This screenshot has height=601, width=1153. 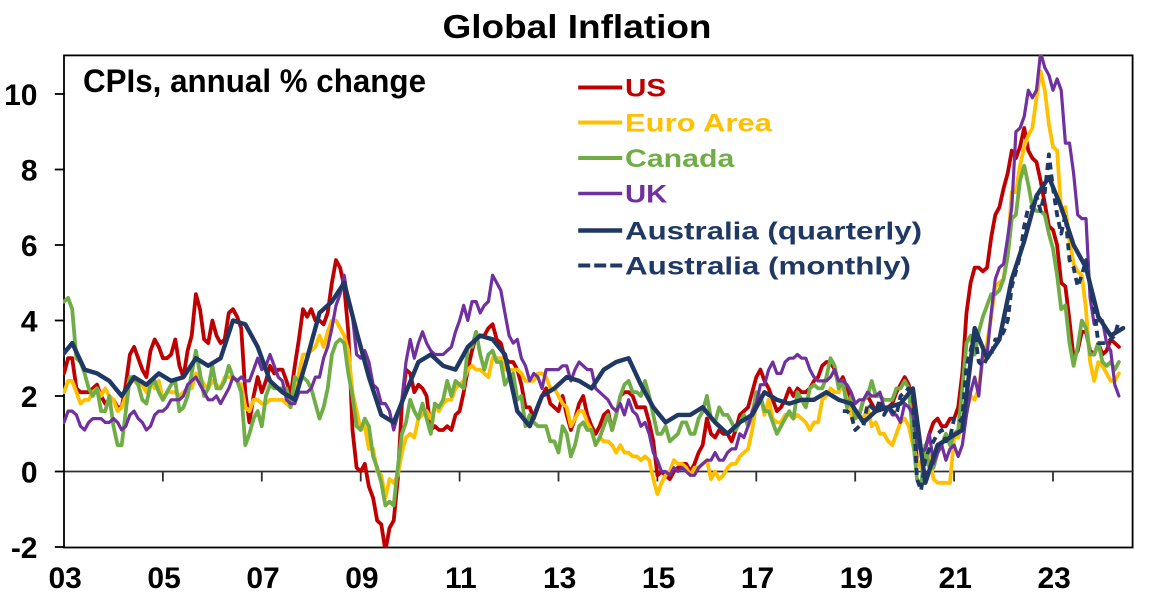 What do you see at coordinates (646, 194) in the screenshot?
I see `svg-text: UK` at bounding box center [646, 194].